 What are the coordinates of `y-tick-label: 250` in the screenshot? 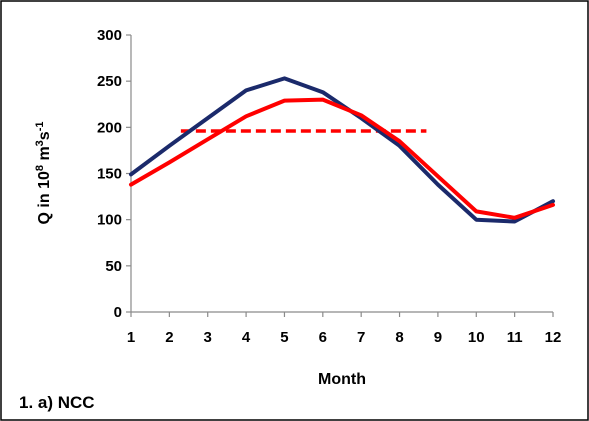 It's located at (109, 81).